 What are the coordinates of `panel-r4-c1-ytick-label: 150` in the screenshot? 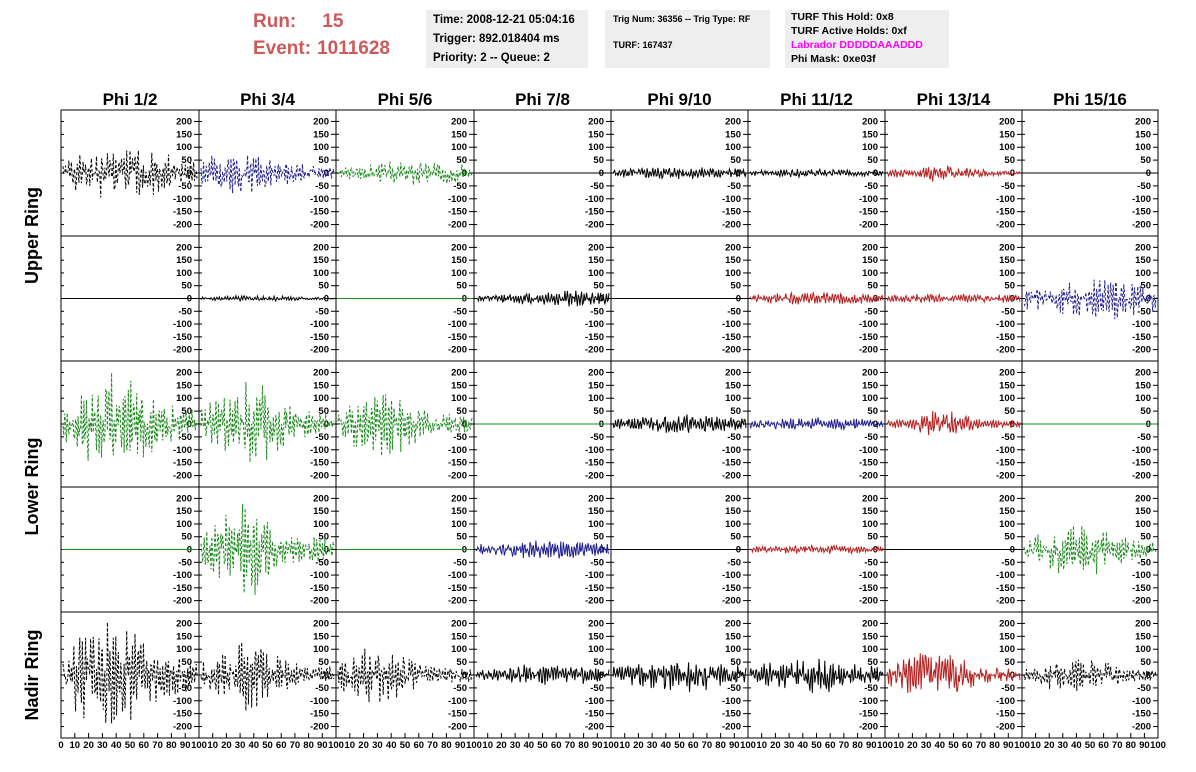 It's located at (184, 511).